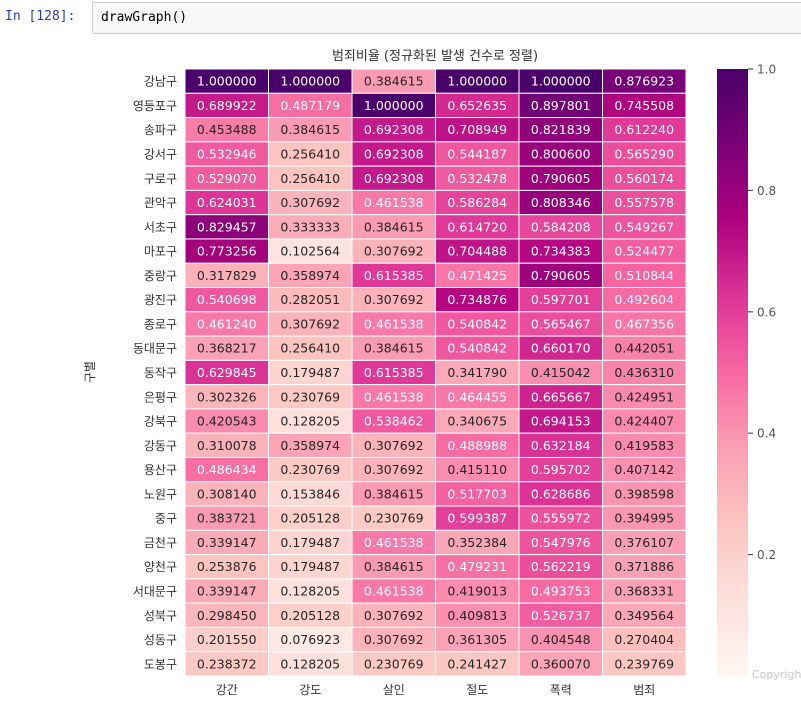 This screenshot has width=801, height=705. I want to click on cell-value-label: 0.398598, so click(644, 493).